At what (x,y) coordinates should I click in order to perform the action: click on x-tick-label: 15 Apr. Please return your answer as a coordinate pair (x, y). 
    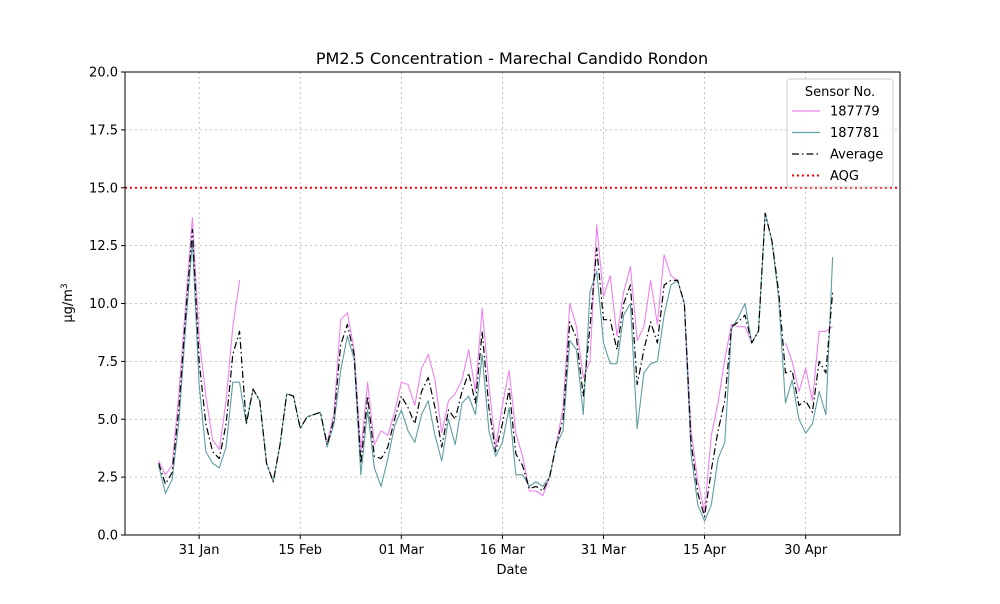
    Looking at the image, I should click on (705, 550).